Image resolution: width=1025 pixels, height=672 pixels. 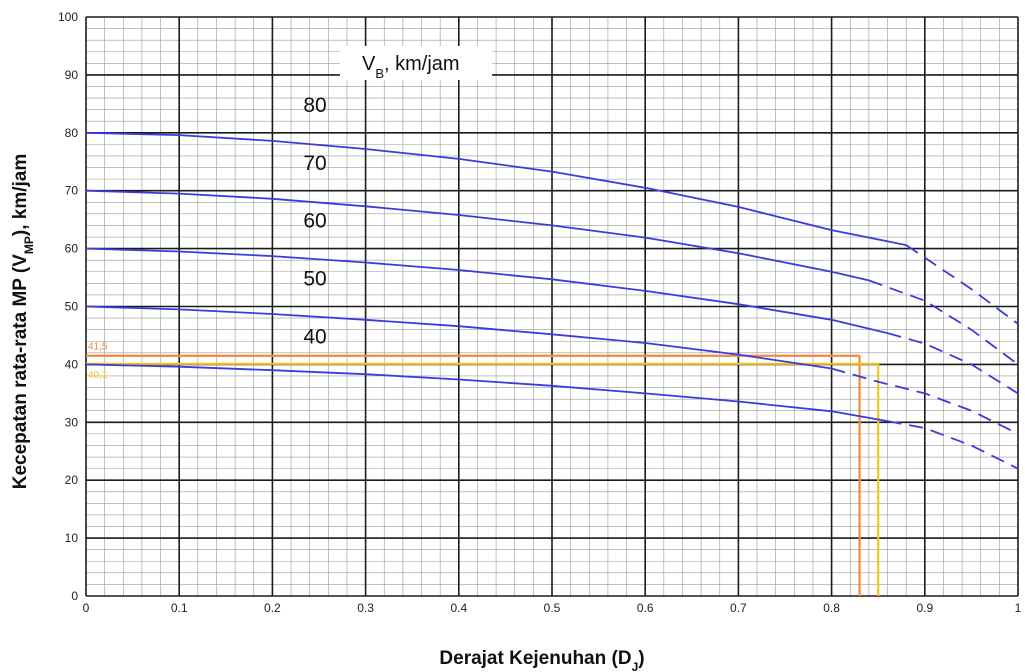 What do you see at coordinates (962, 284) in the screenshot?
I see `curve-vb-80-dashed` at bounding box center [962, 284].